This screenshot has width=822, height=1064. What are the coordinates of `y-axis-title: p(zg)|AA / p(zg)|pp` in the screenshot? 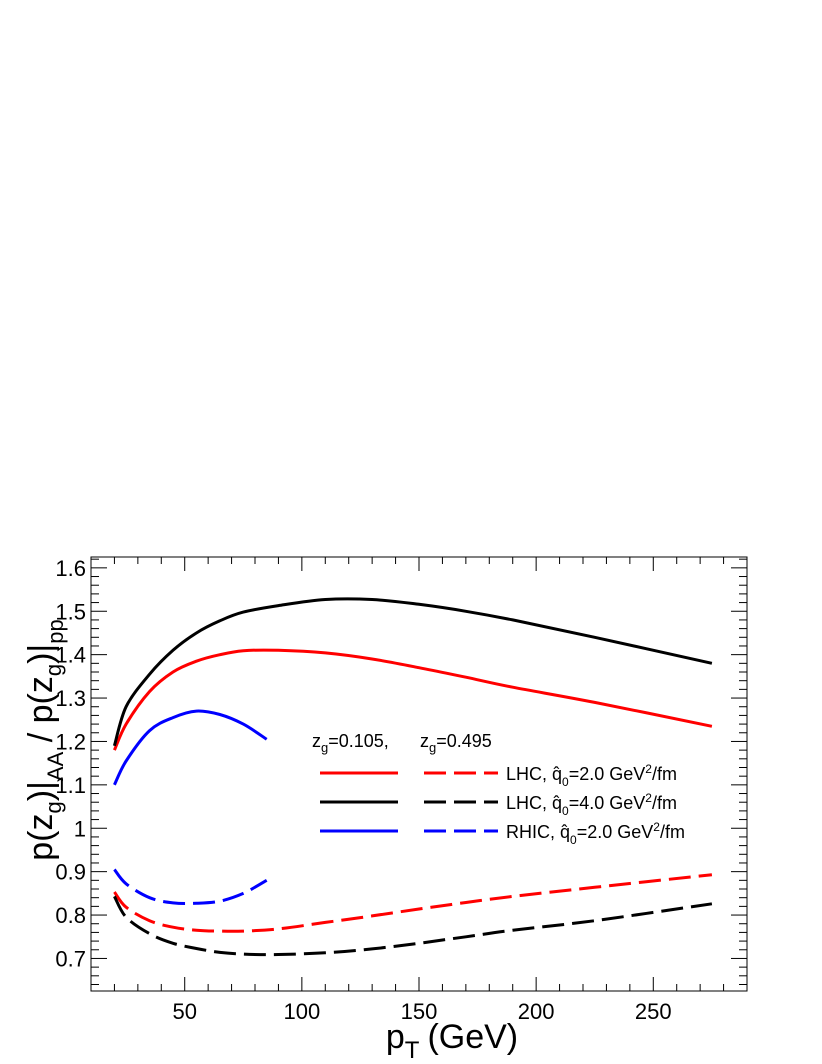 It's located at (45, 739).